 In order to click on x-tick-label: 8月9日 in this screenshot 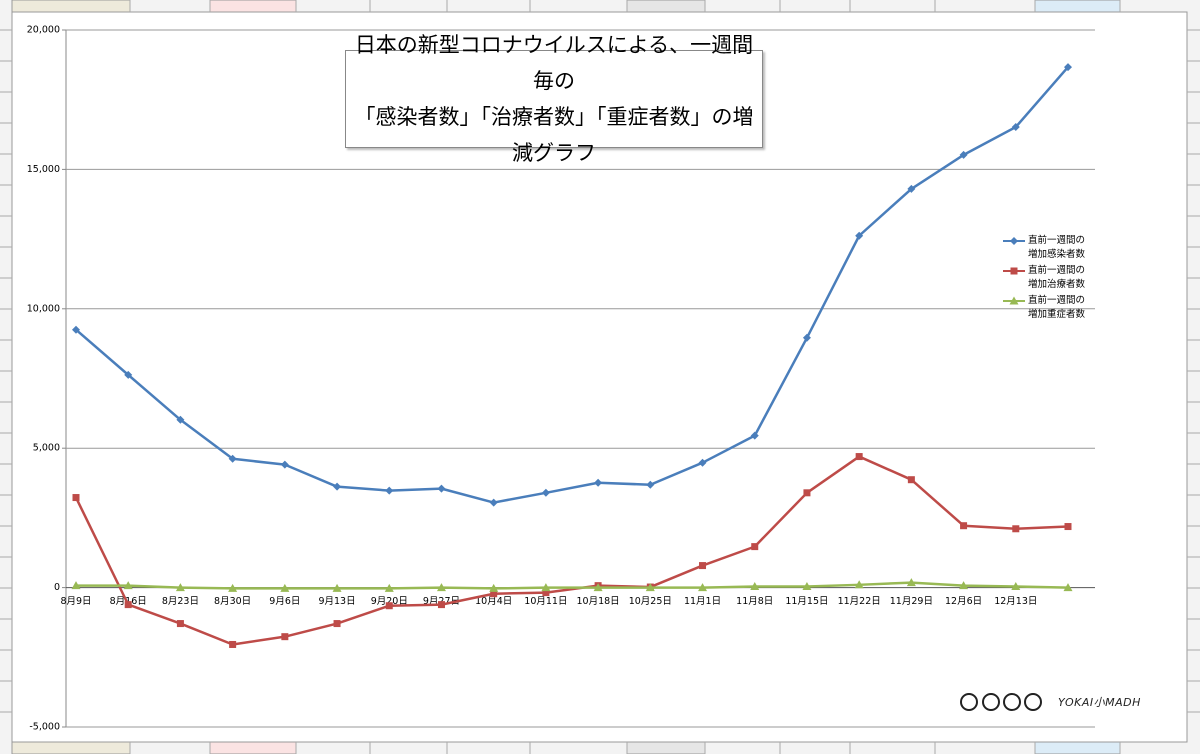, I will do `click(75, 601)`.